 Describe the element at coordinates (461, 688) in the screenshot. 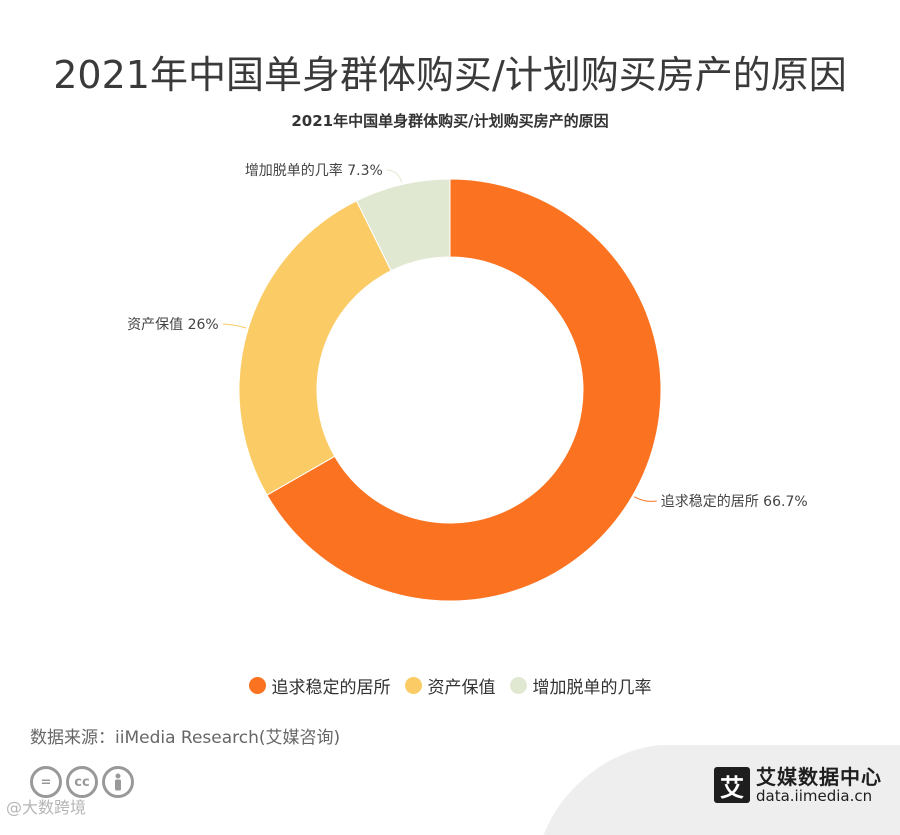

I see `legend-label: 资产保值` at that location.